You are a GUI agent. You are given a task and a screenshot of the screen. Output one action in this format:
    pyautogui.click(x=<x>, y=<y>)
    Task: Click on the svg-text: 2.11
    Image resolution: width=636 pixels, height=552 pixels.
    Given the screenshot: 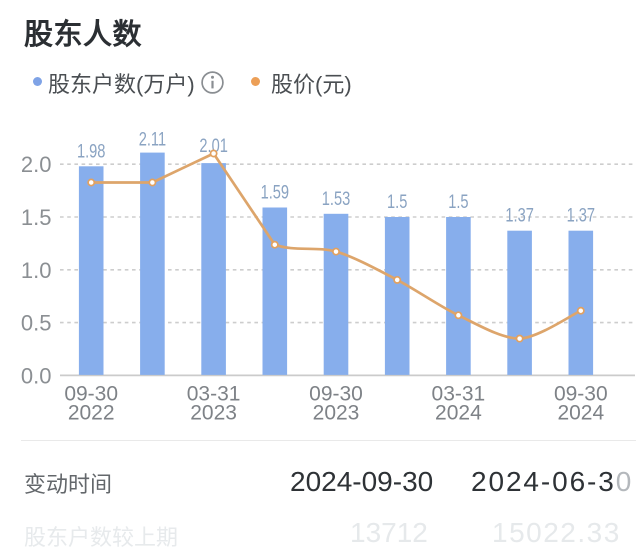 What is the action you would take?
    pyautogui.click(x=152, y=139)
    